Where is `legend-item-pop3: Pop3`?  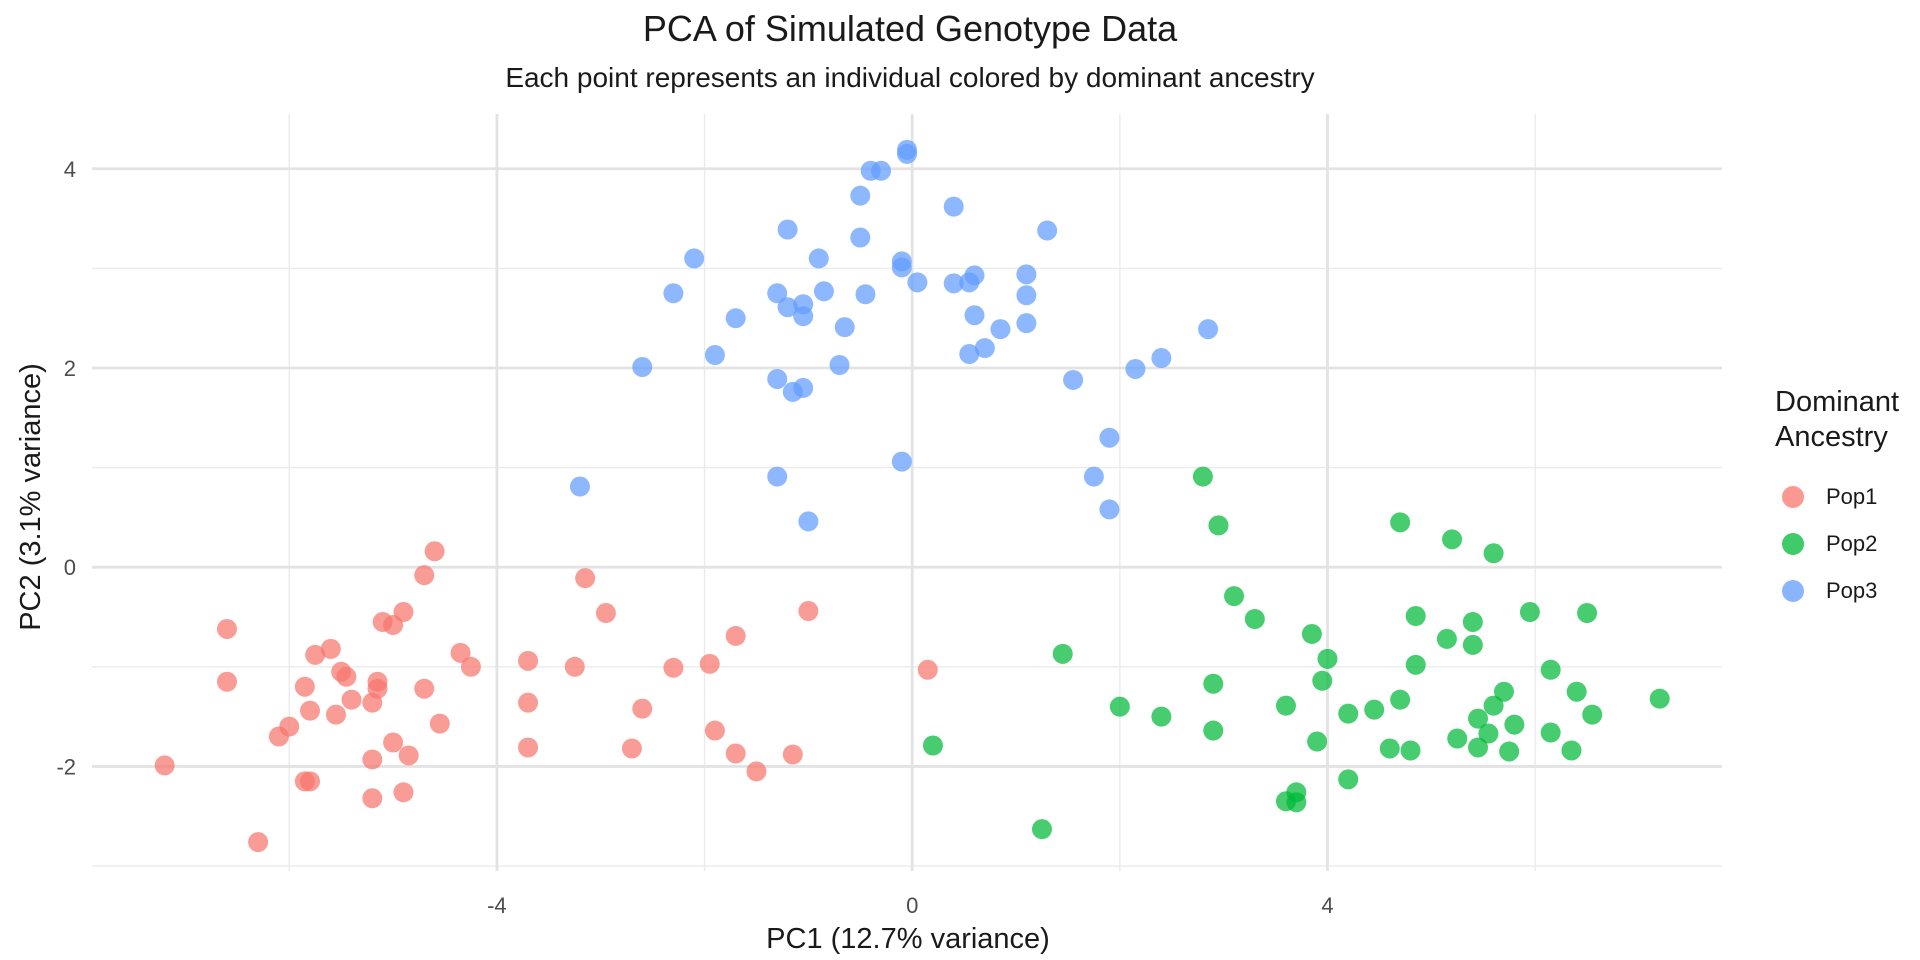
legend-item-pop3: Pop3 is located at coordinates (1847, 590).